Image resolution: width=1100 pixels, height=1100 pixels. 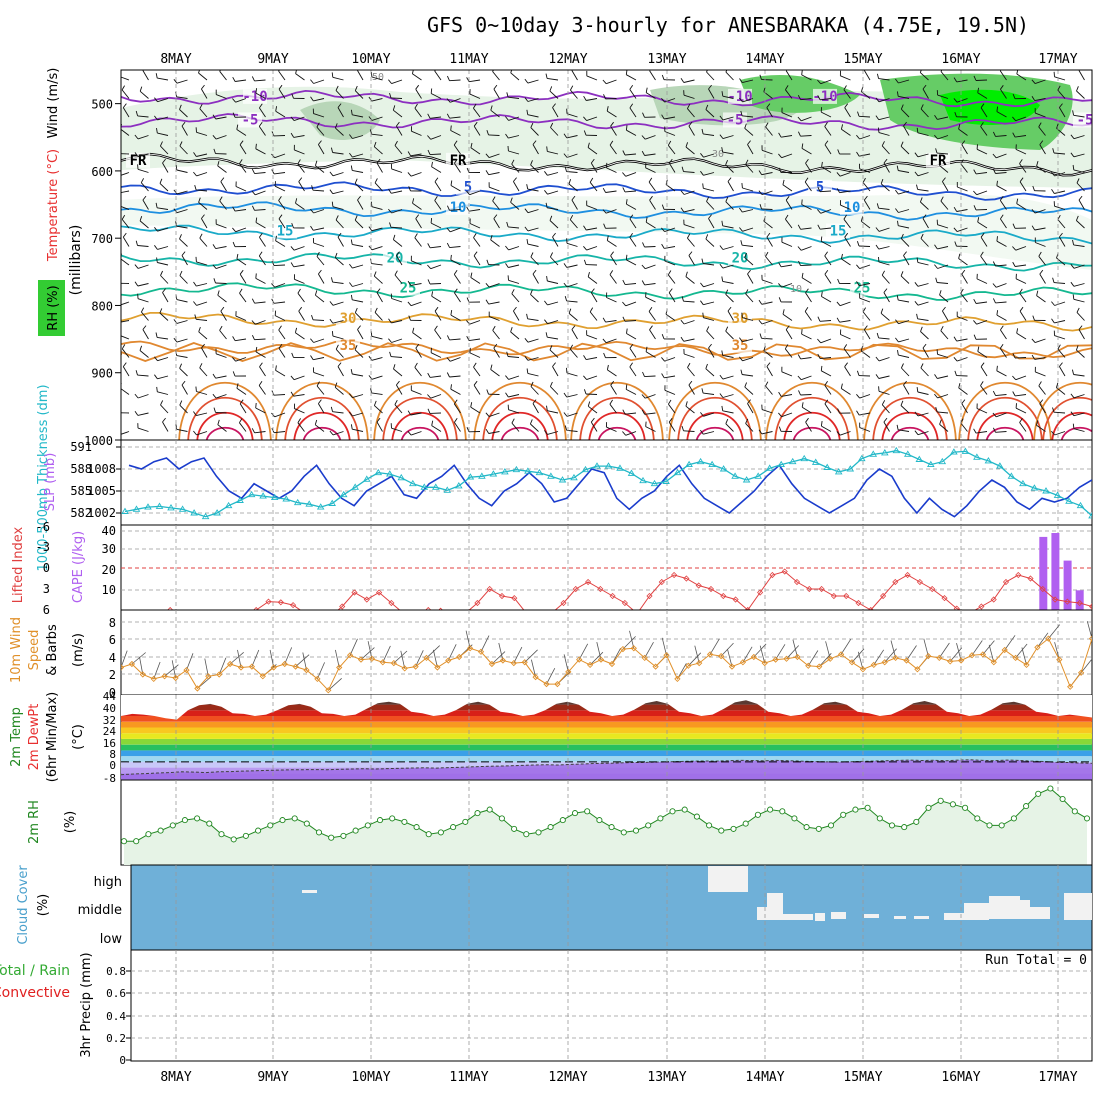 I want to click on cape-bar, so click(x=1067, y=585).